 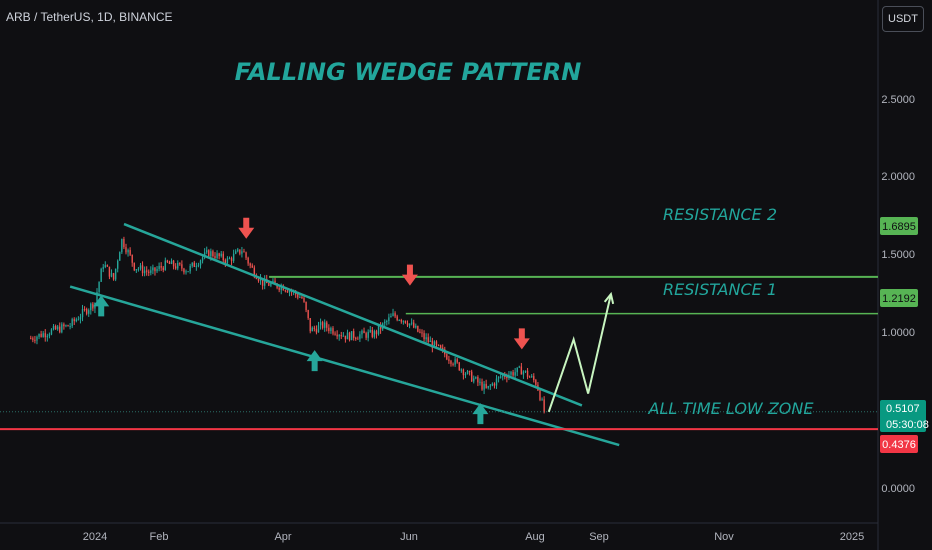 I want to click on candle-countdown: 05:30:08, so click(x=907, y=425).